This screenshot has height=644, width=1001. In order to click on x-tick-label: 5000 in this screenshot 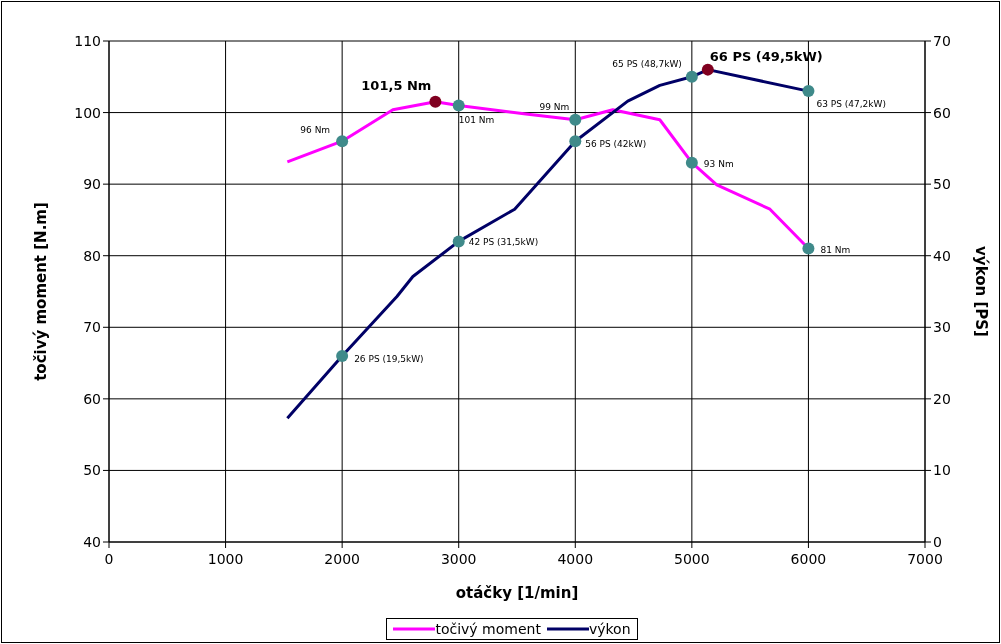, I will do `click(692, 558)`.